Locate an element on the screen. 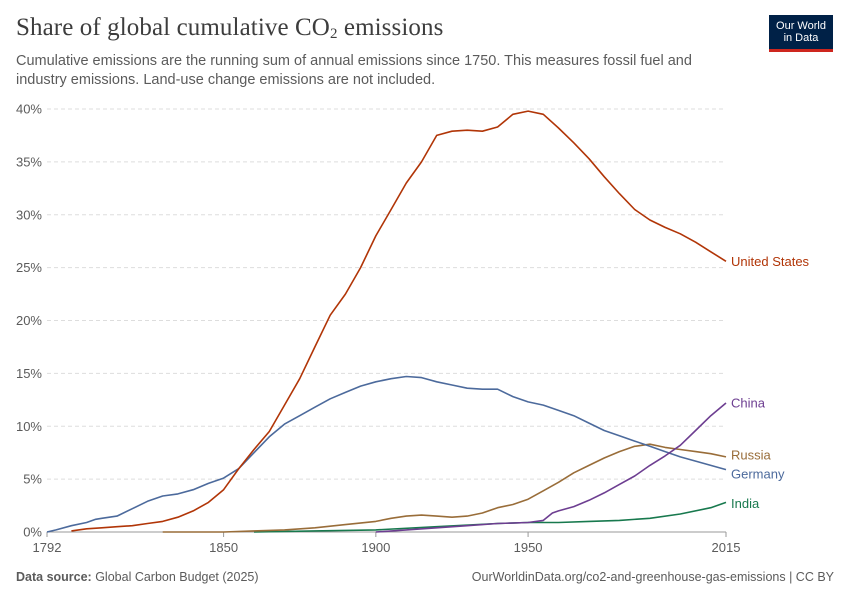  x-tick-label: 1900 is located at coordinates (375, 547).